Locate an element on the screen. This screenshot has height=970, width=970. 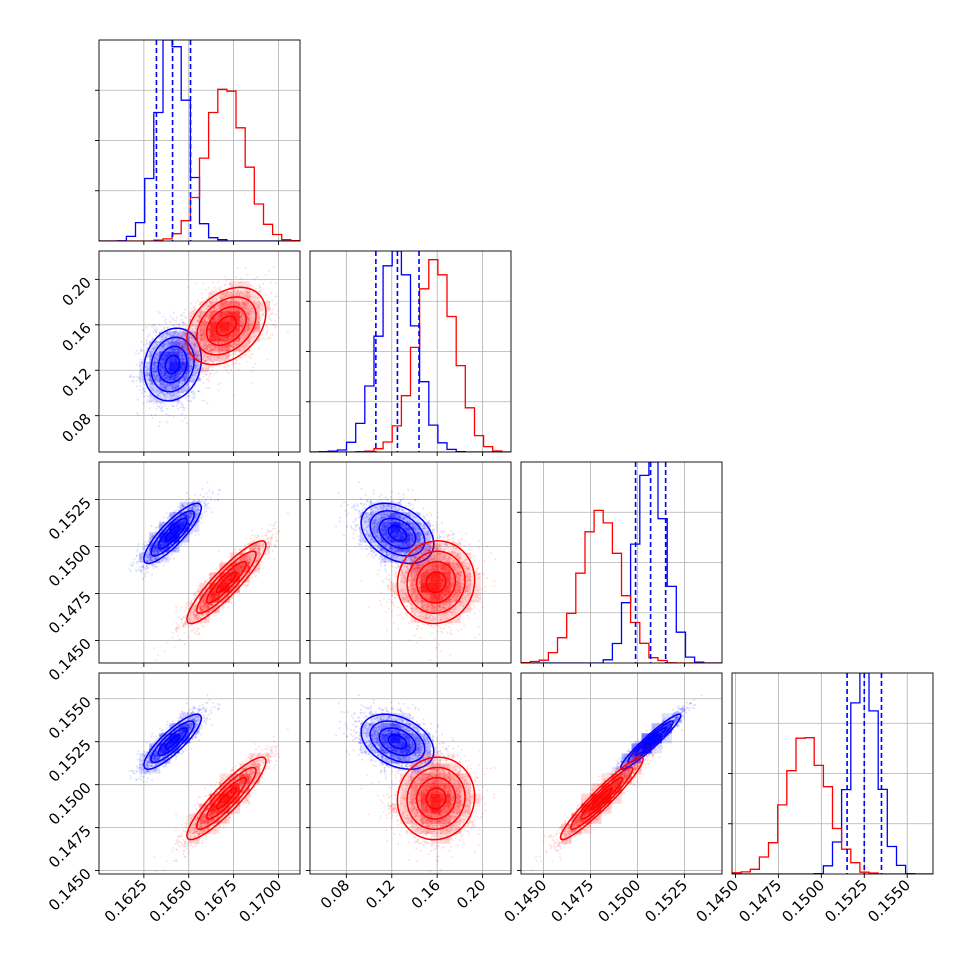
y-tick-label: 0.16 is located at coordinates (76, 337).